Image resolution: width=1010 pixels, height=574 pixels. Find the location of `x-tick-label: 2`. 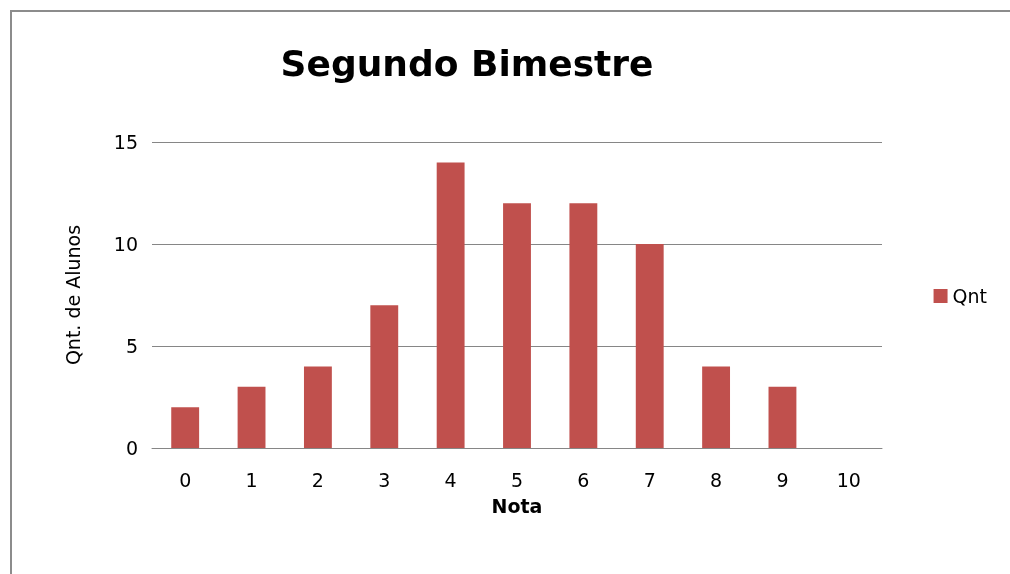

x-tick-label: 2 is located at coordinates (317, 479).